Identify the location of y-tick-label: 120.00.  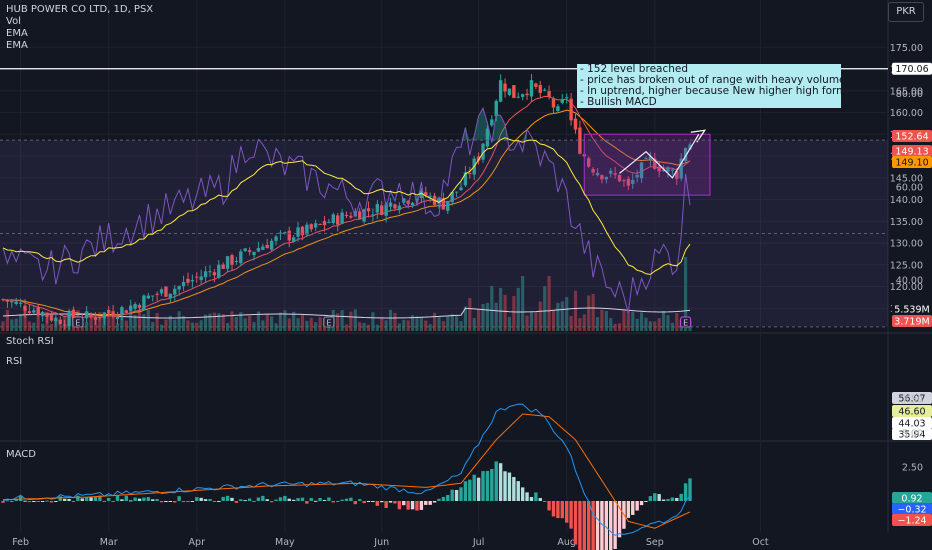
(906, 287).